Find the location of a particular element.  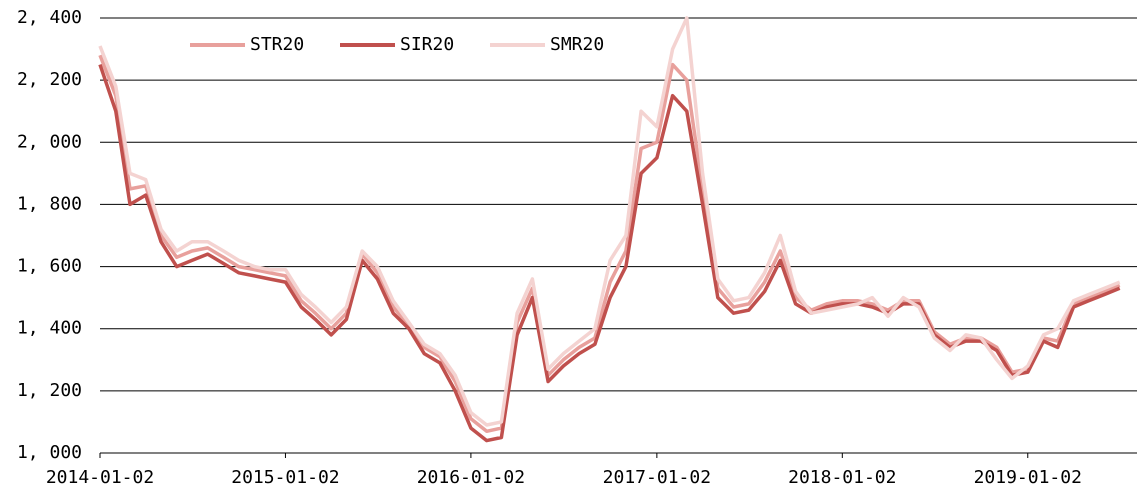

legend-label: SIR20 is located at coordinates (427, 44).